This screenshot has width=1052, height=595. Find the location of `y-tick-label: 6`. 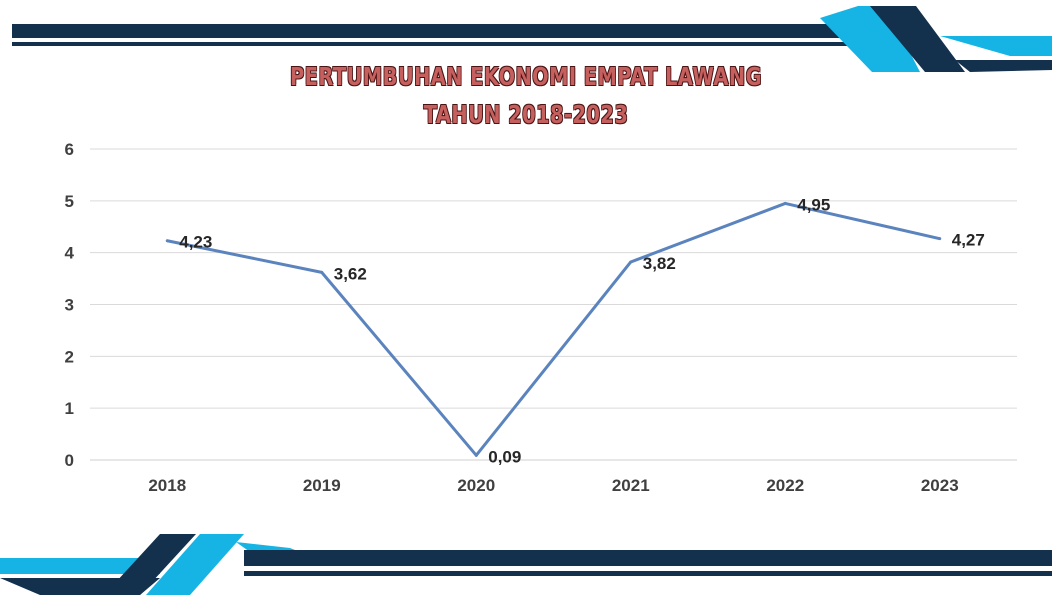

y-tick-label: 6 is located at coordinates (69, 149).